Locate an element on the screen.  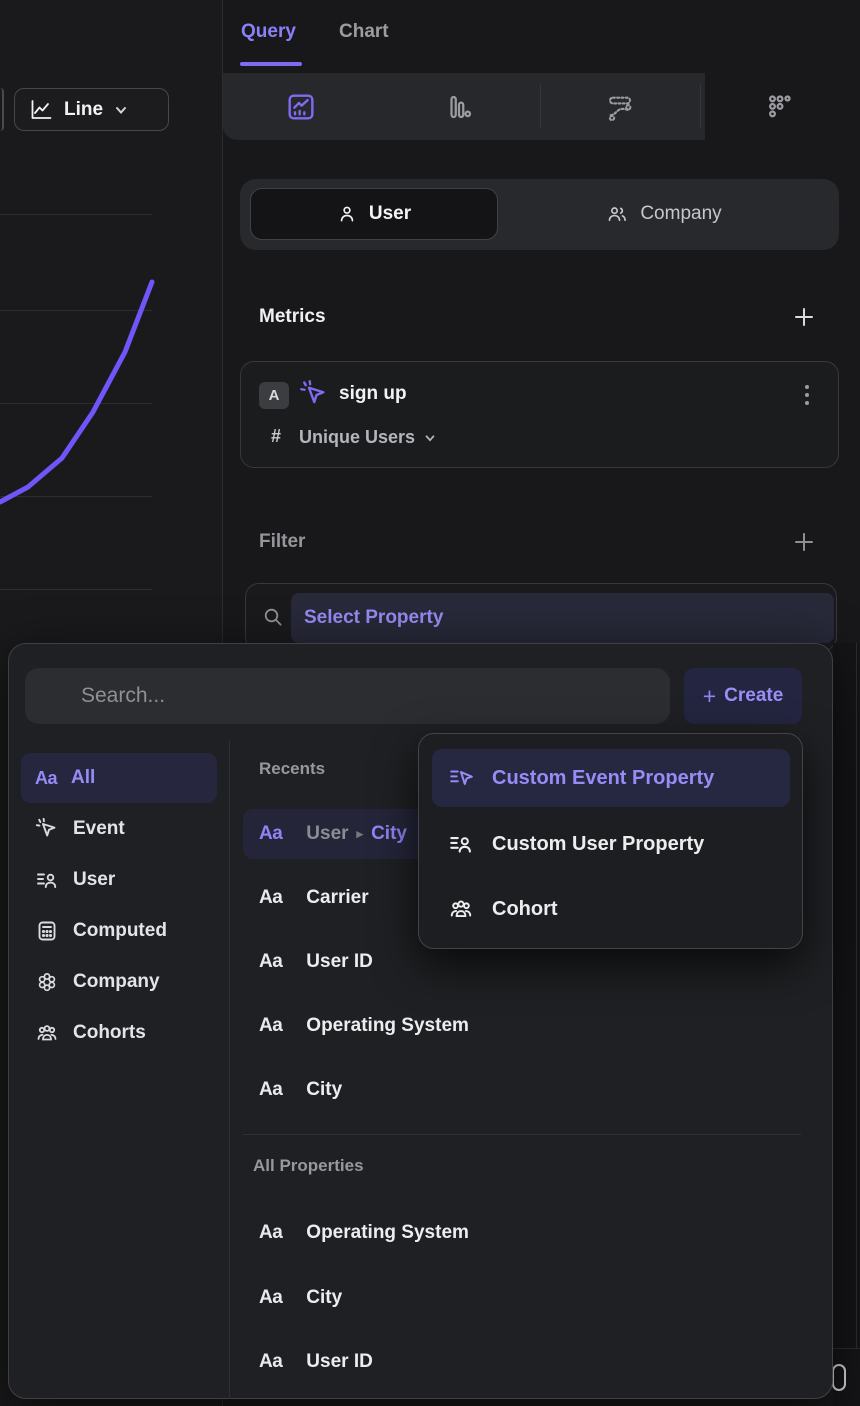
chart-type-funnels is located at coordinates (459, 106).